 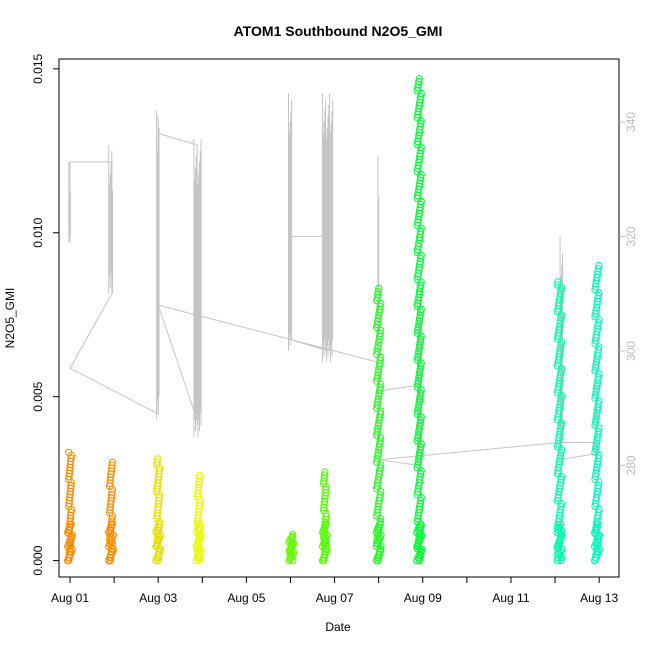 I want to click on x-tick-label: Aug 05, so click(x=246, y=598).